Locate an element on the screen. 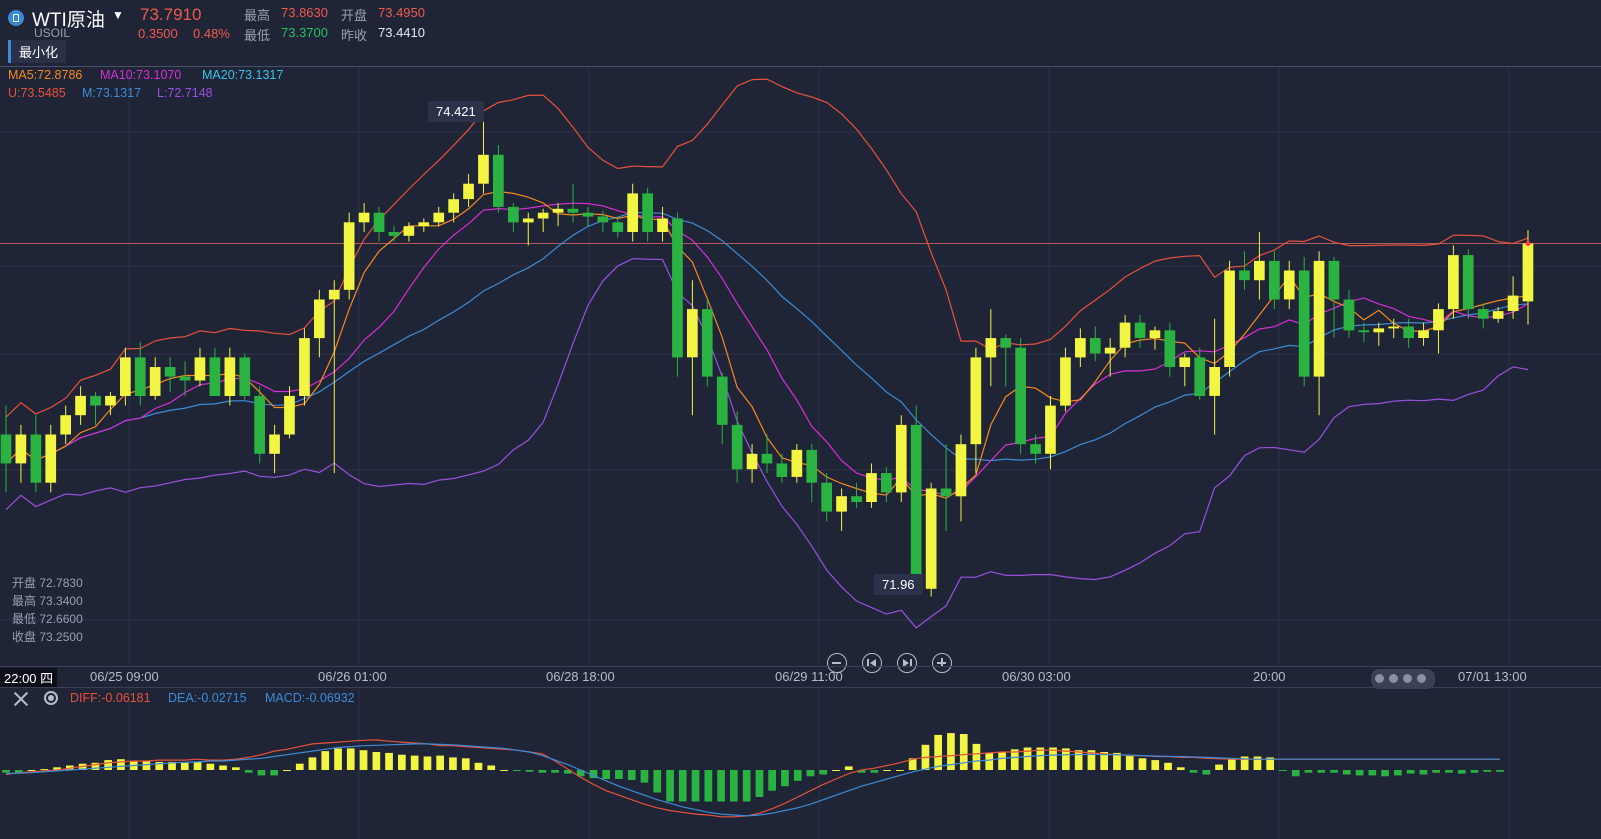  zoom-in-button is located at coordinates (942, 663).